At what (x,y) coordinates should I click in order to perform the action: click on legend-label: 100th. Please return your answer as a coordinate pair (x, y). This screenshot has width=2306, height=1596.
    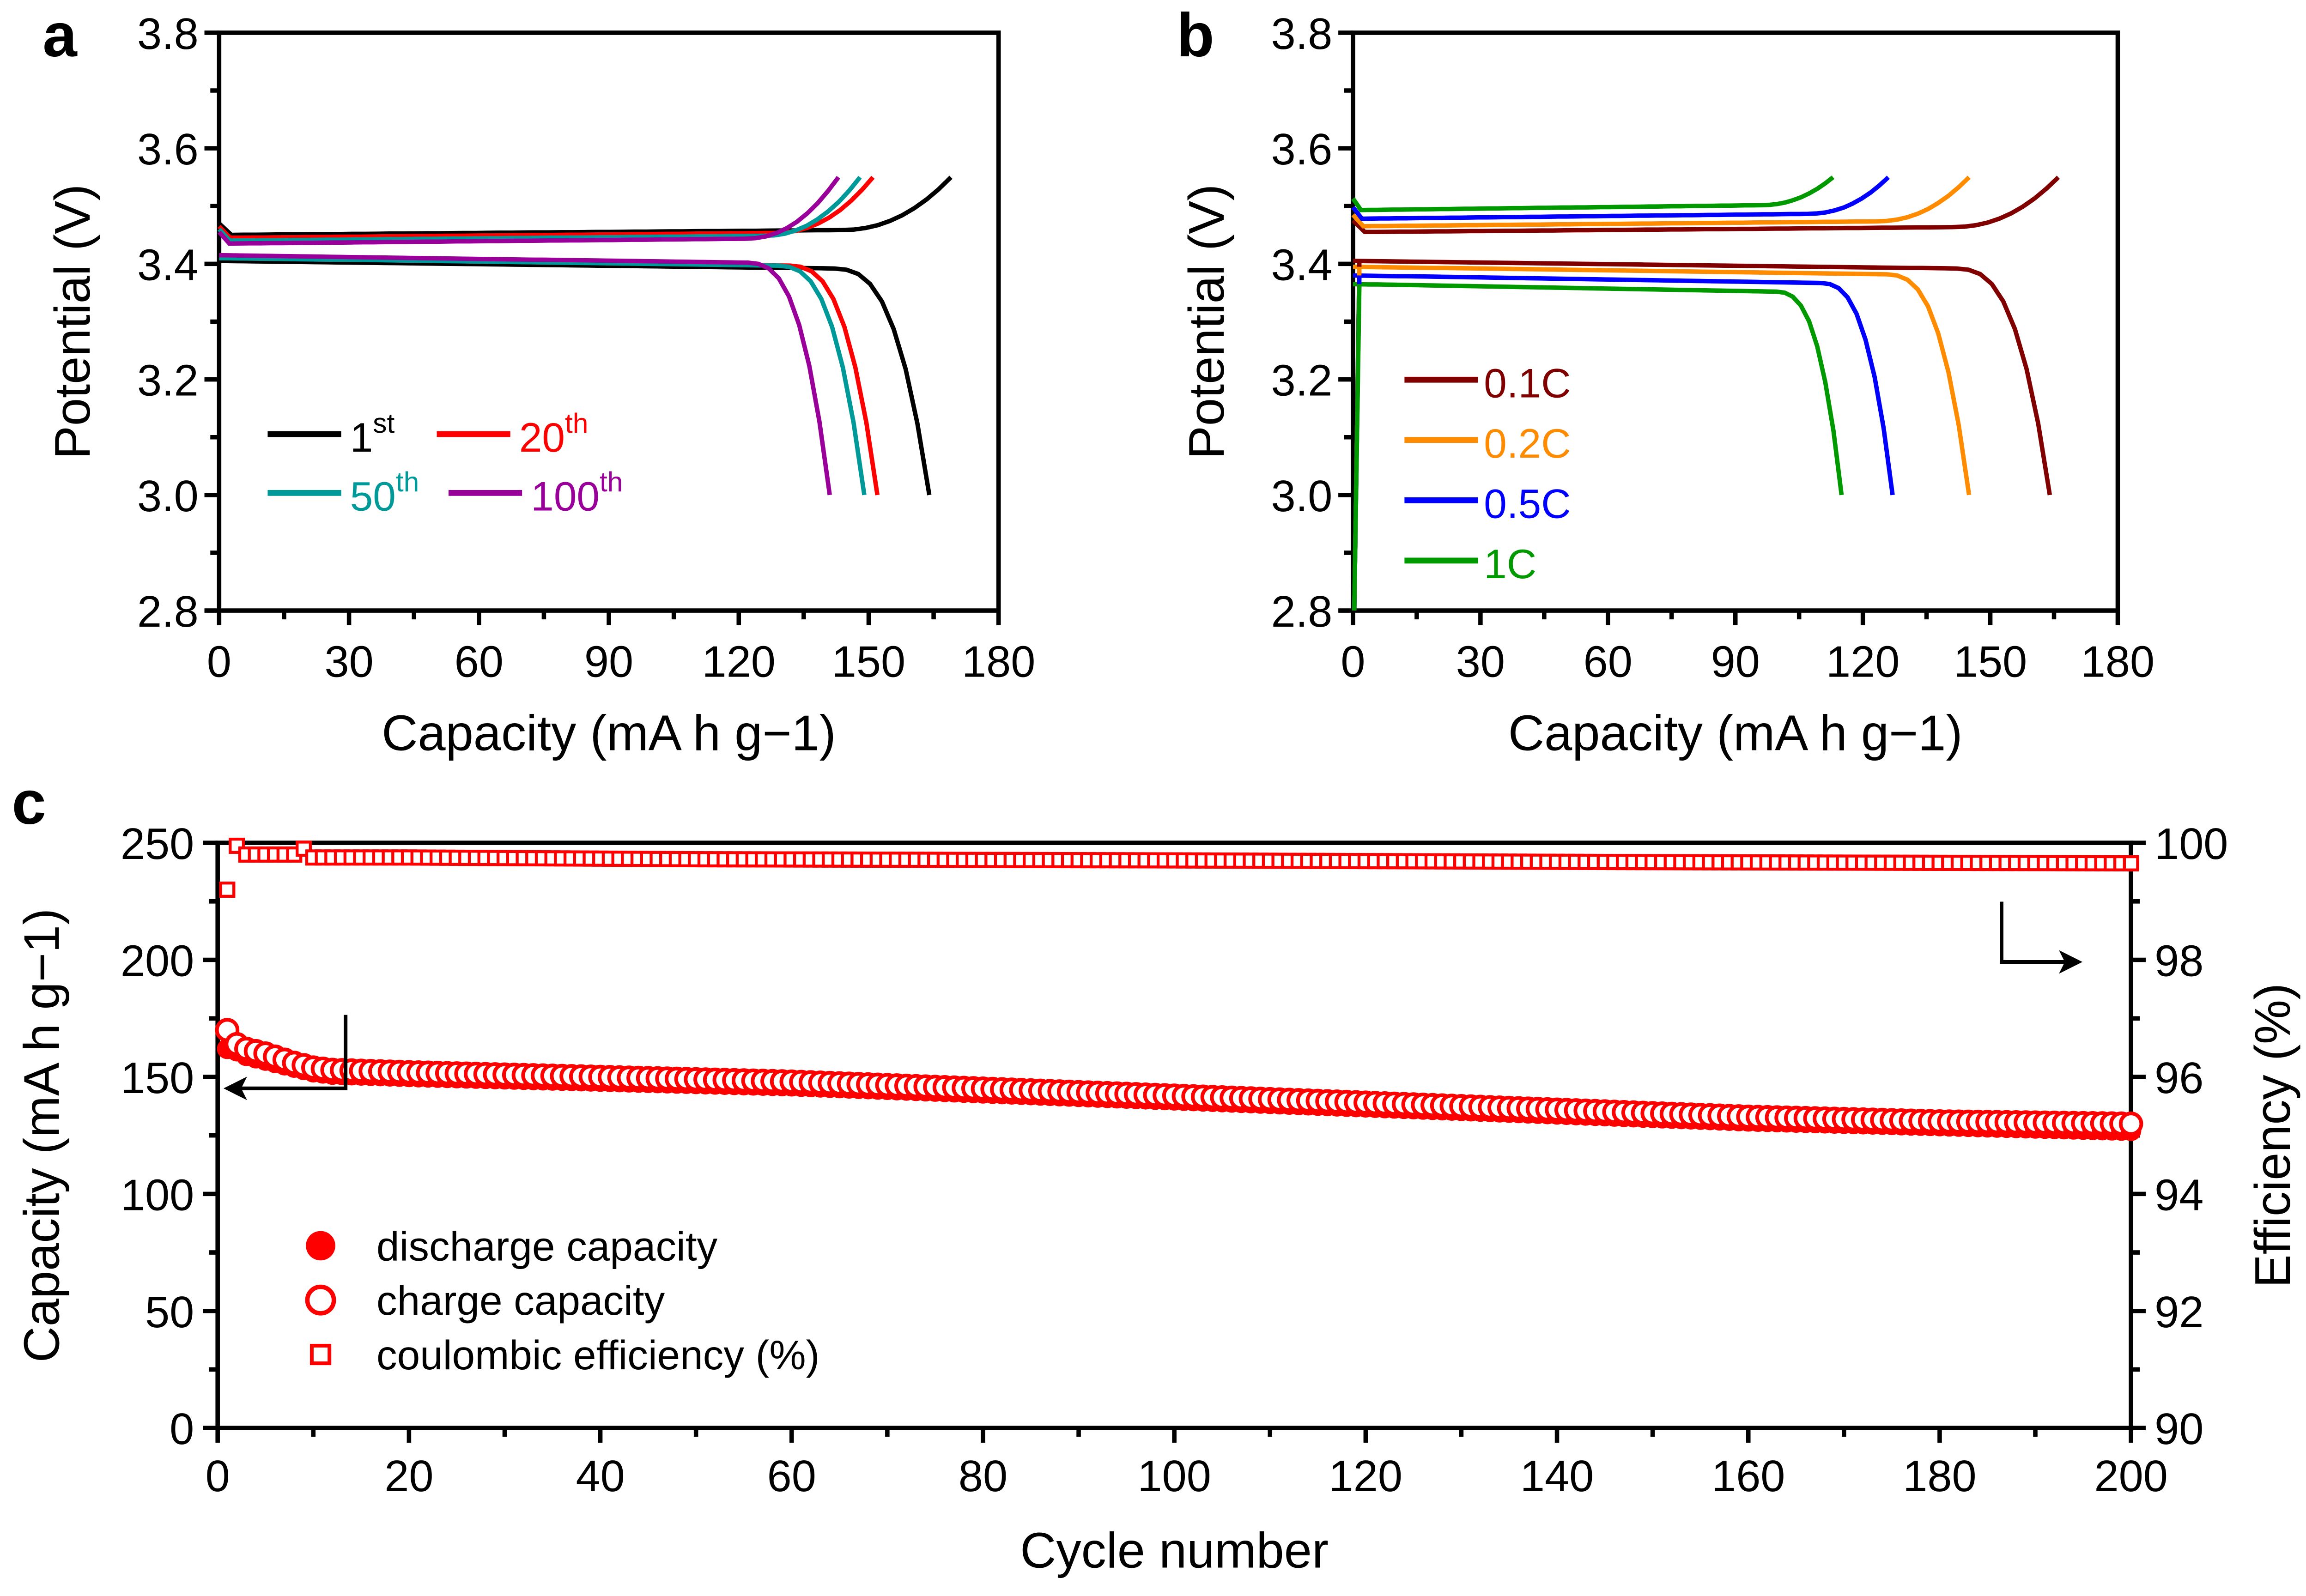
    Looking at the image, I should click on (577, 493).